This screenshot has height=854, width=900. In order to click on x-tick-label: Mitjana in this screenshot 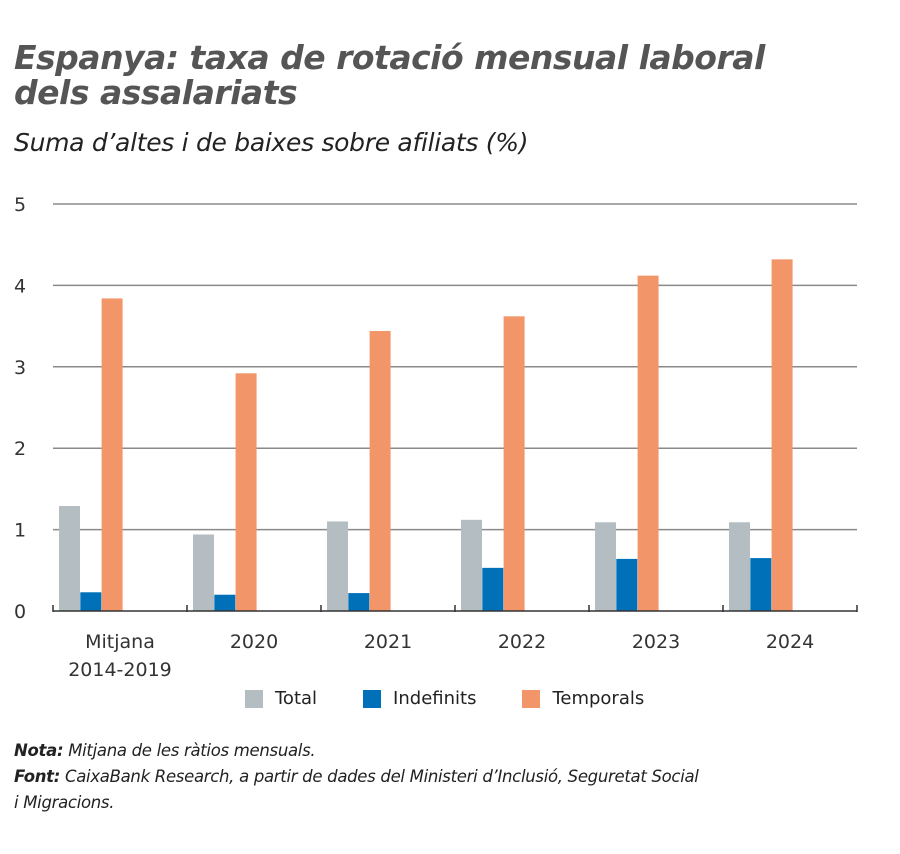, I will do `click(120, 642)`.